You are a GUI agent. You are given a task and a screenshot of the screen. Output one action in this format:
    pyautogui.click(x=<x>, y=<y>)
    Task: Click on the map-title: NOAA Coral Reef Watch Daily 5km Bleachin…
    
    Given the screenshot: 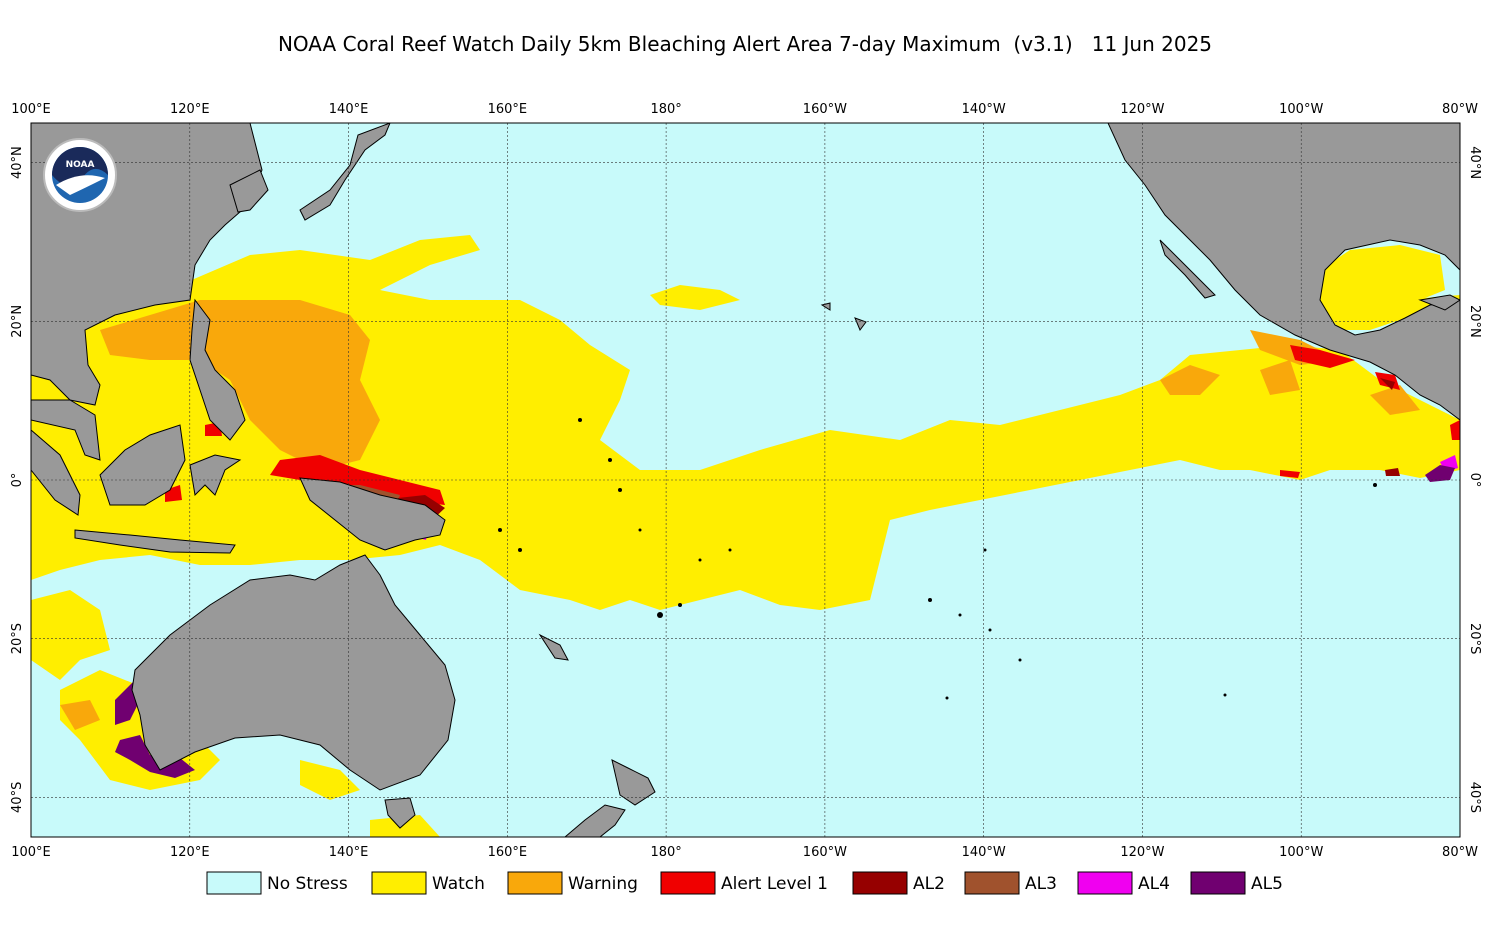 What is the action you would take?
    pyautogui.click(x=745, y=44)
    